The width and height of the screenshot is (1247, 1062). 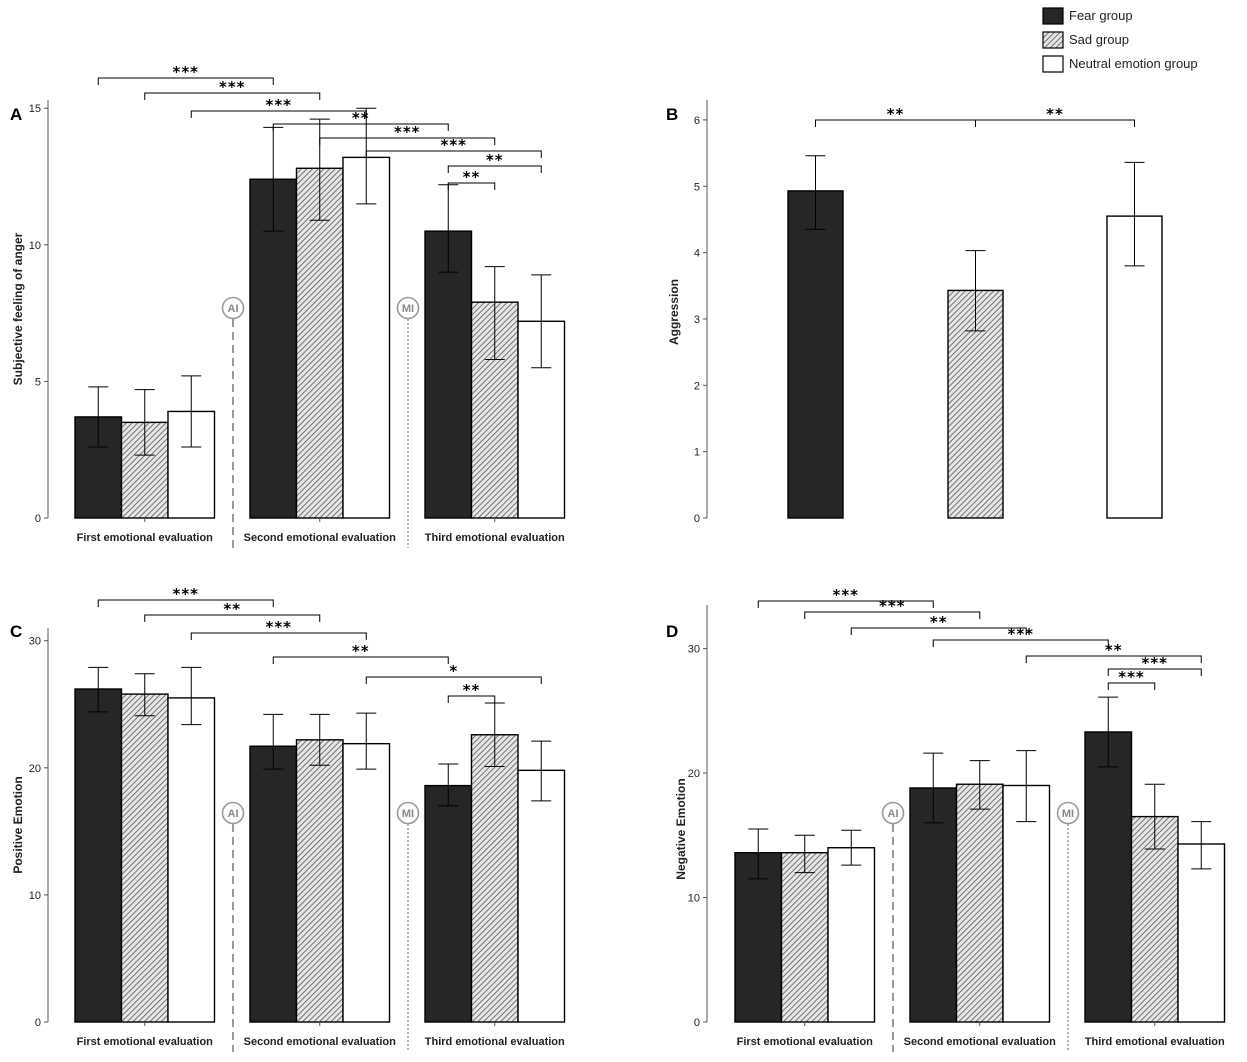 What do you see at coordinates (35, 109) in the screenshot?
I see `y-tick-label: 15` at bounding box center [35, 109].